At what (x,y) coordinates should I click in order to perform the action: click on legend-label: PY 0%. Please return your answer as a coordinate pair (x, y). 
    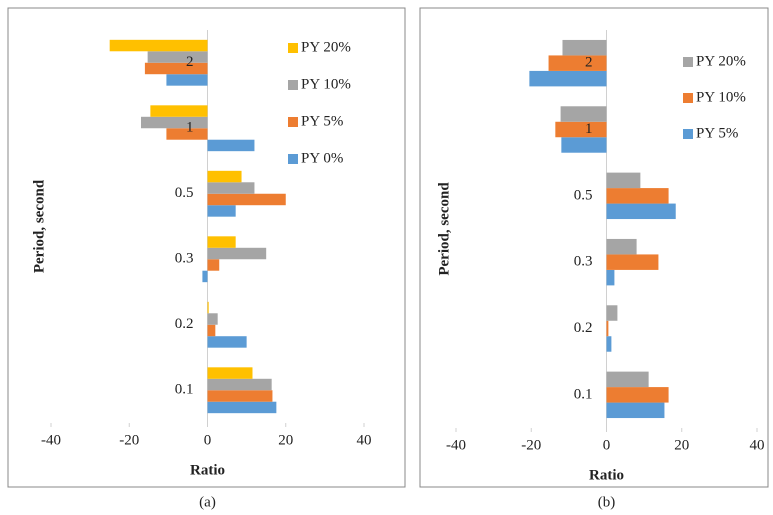
    Looking at the image, I should click on (322, 158).